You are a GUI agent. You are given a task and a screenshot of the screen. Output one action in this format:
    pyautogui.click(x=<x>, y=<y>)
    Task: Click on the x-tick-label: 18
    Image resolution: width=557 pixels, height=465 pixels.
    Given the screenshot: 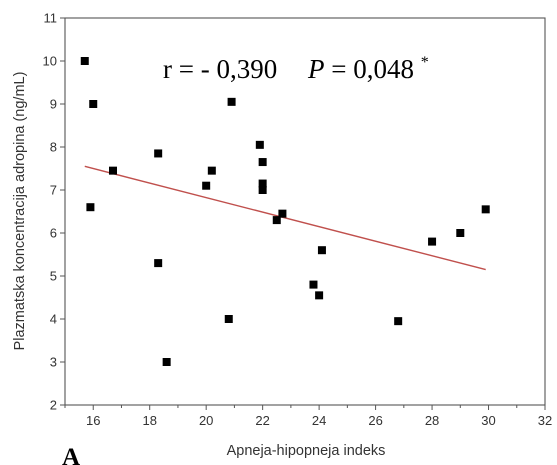 What is the action you would take?
    pyautogui.click(x=149, y=420)
    